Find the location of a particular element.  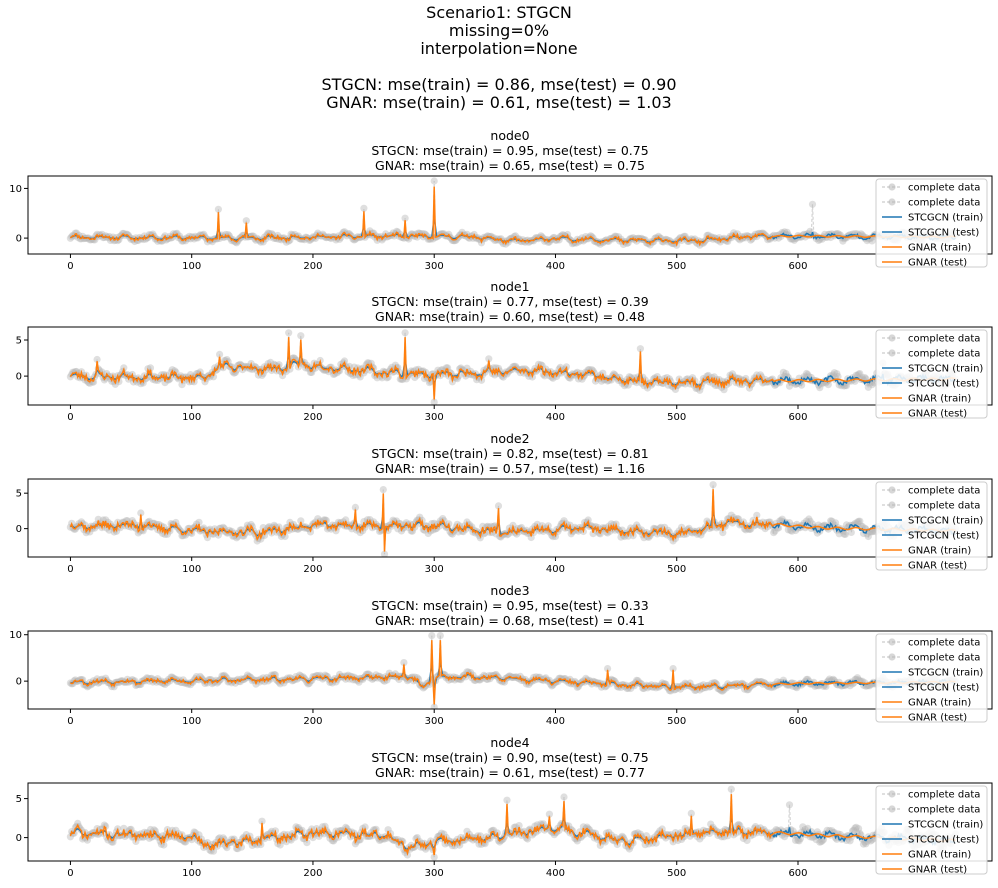

suptitle-line: missing=0% is located at coordinates (499, 30).